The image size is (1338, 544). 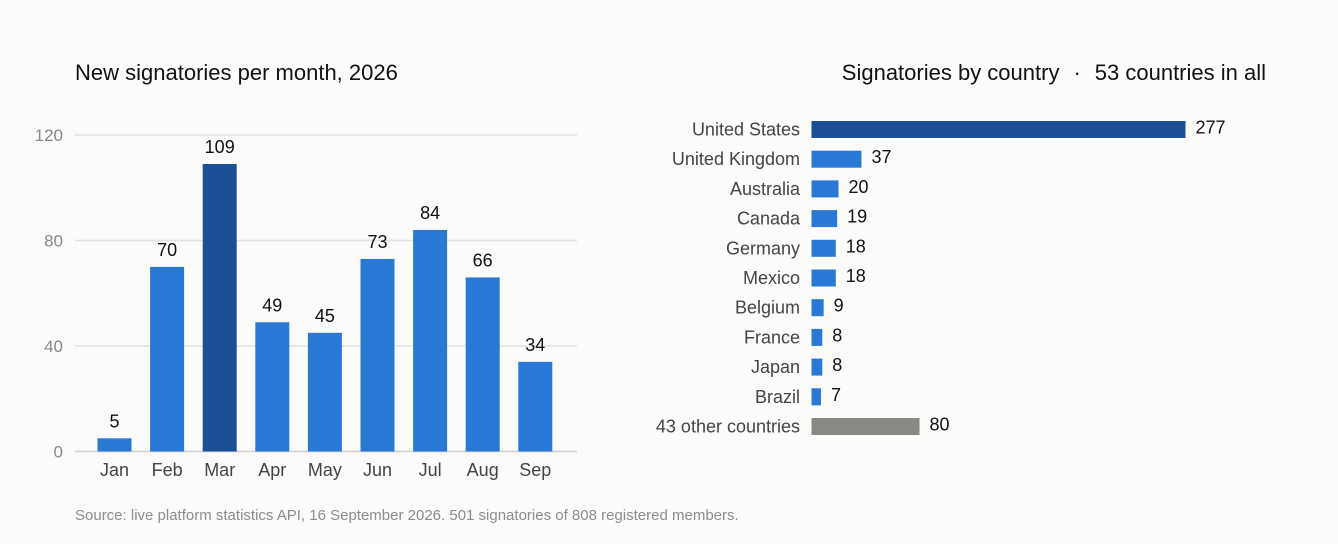 What do you see at coordinates (325, 316) in the screenshot?
I see `data-label: 45` at bounding box center [325, 316].